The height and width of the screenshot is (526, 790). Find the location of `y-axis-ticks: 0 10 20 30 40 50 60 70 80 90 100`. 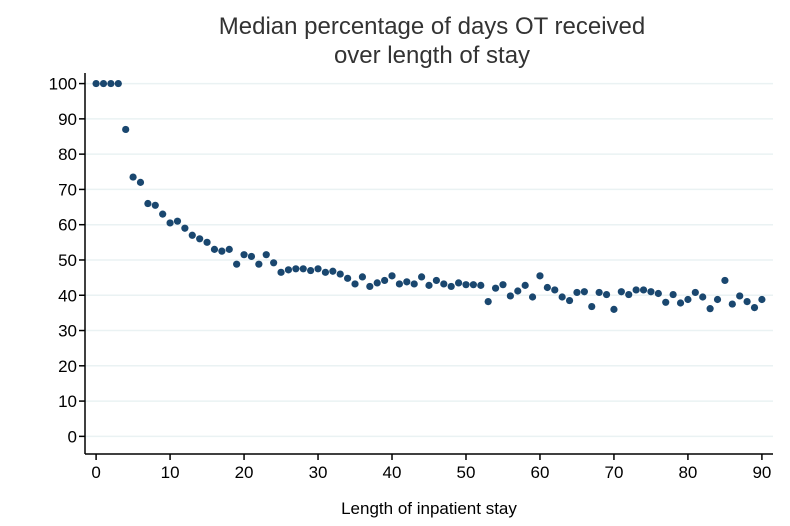

y-axis-ticks: 0 10 20 30 40 50 60 70 80 90 100 is located at coordinates (67, 260).